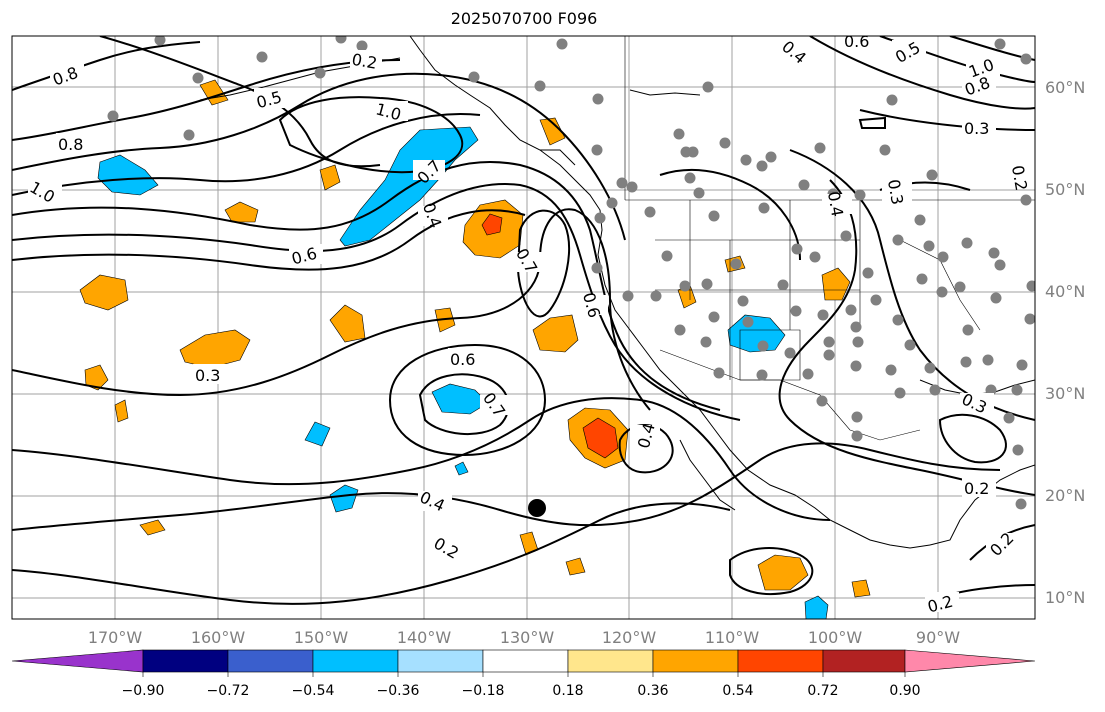 The height and width of the screenshot is (712, 1105). I want to click on shading-positive-pacific-1-core, so click(492, 224).